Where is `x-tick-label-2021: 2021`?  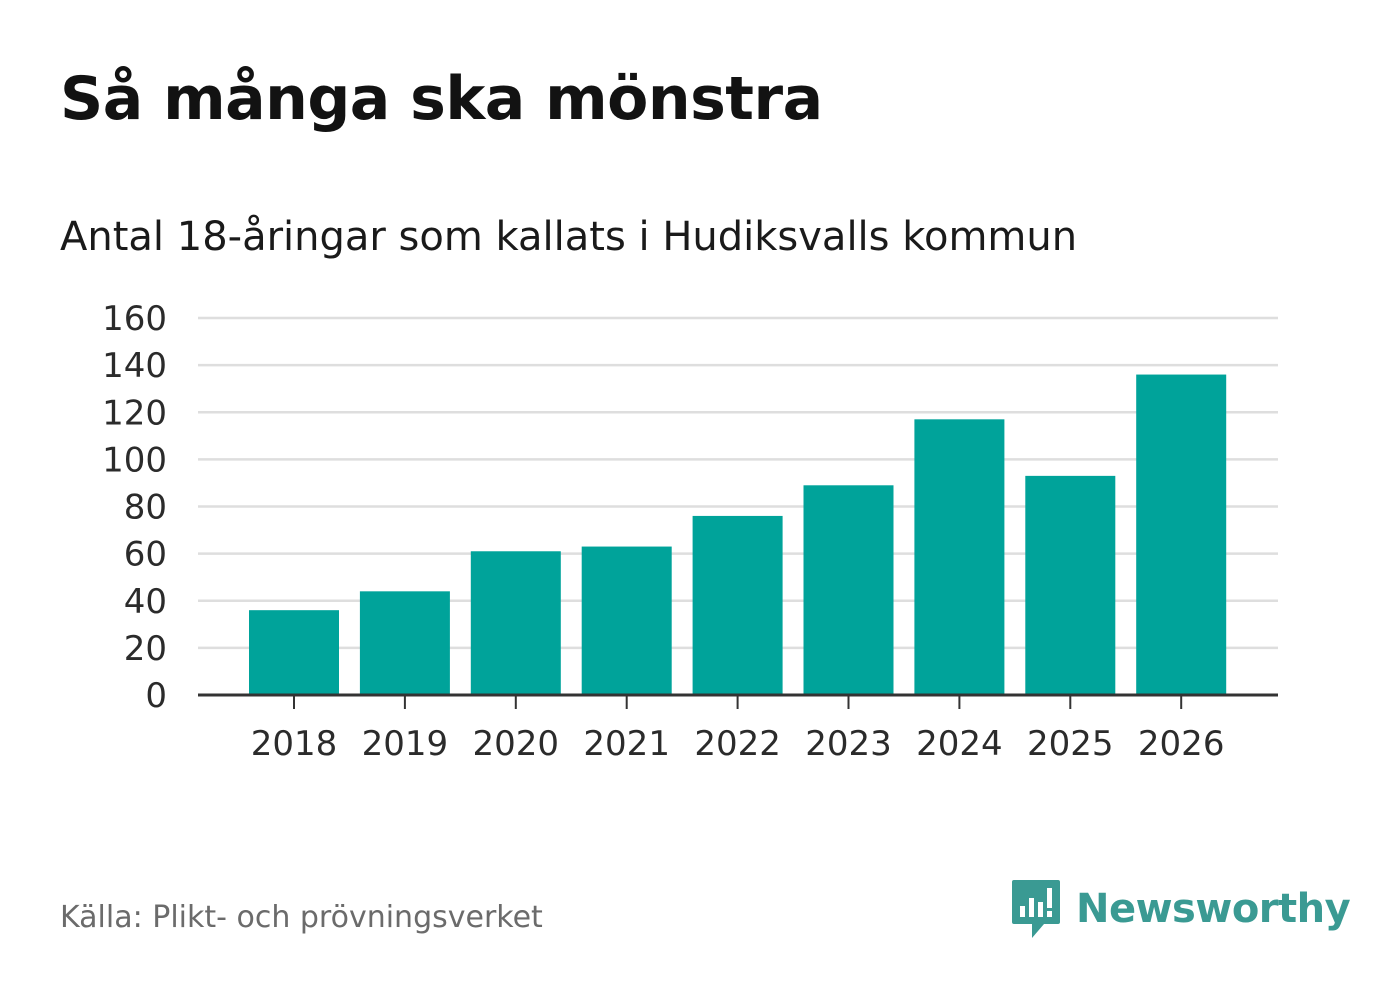
x-tick-label-2021: 2021 is located at coordinates (626, 744).